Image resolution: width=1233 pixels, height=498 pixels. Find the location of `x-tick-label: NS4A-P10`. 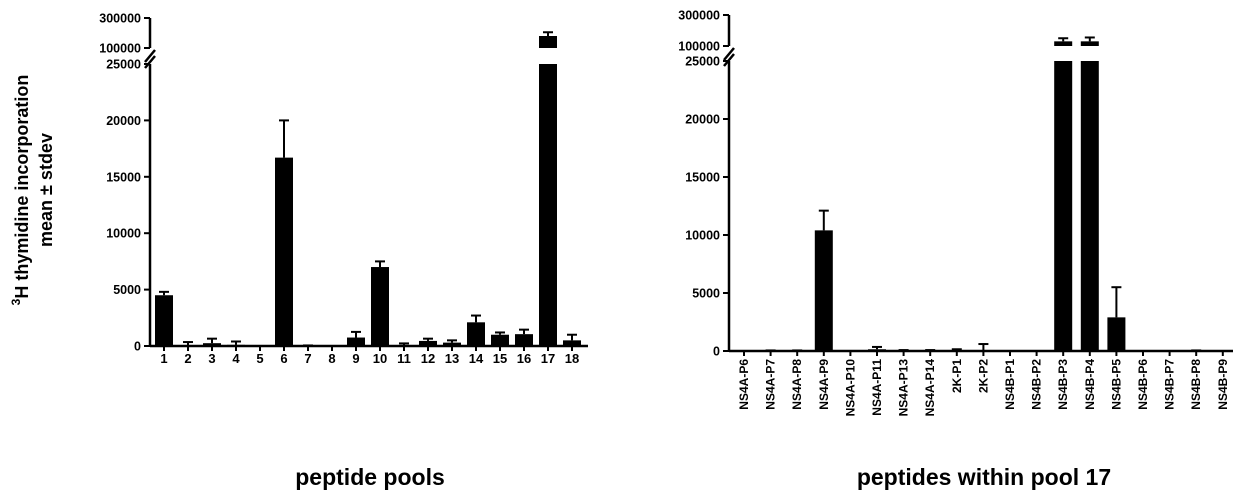

x-tick-label: NS4A-P10 is located at coordinates (850, 388).